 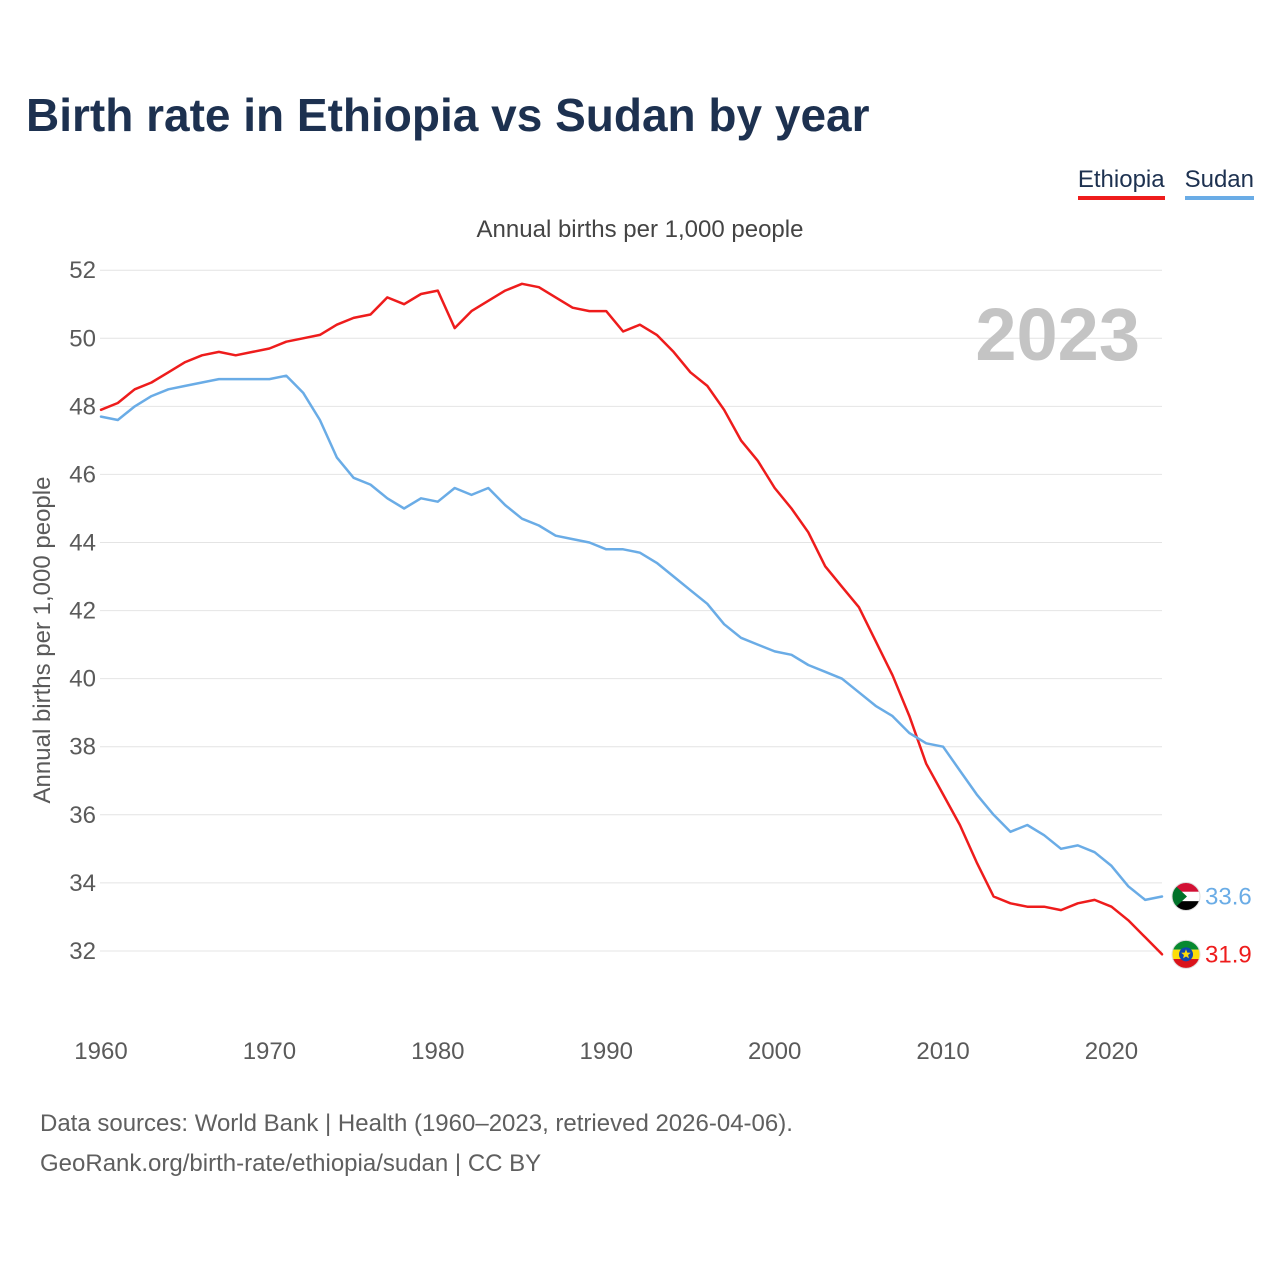 I want to click on x-tick-label: 1960, so click(x=100, y=1051).